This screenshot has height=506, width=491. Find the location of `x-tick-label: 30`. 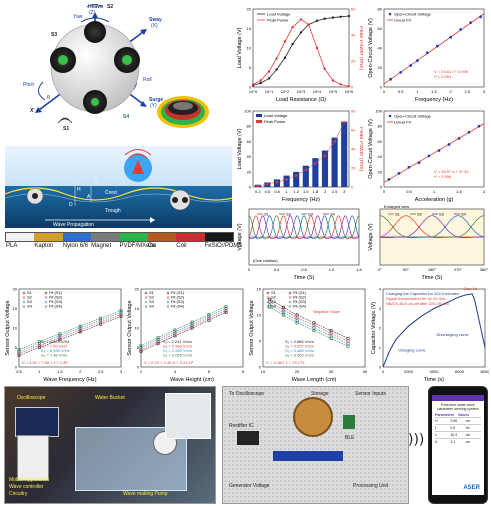

x-tick-label: 30 is located at coordinates (331, 371).